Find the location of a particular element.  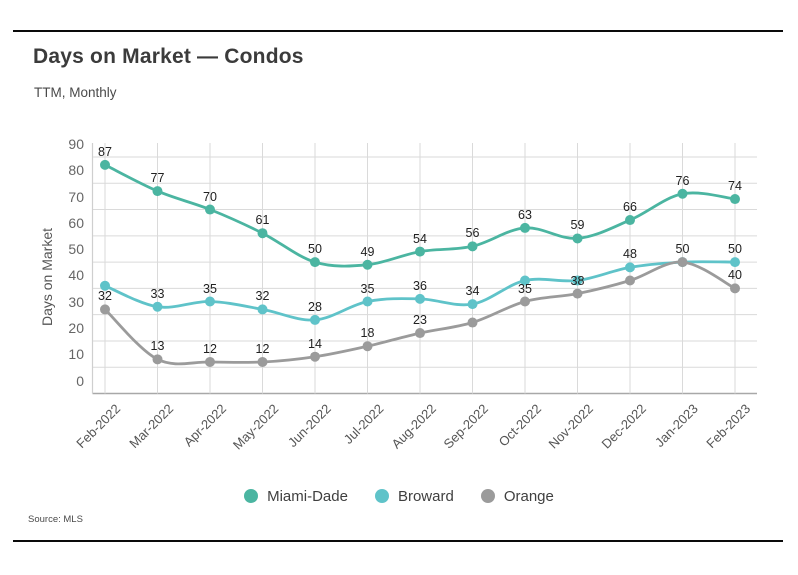

data-label: 76 is located at coordinates (682, 180).